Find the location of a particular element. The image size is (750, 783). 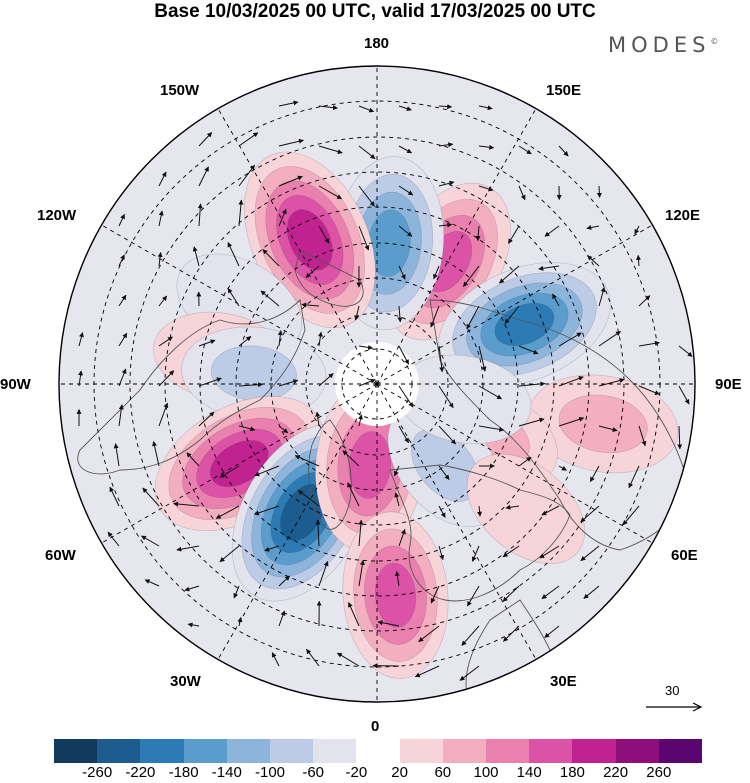

lon-label-60w: 60W is located at coordinates (60, 555).